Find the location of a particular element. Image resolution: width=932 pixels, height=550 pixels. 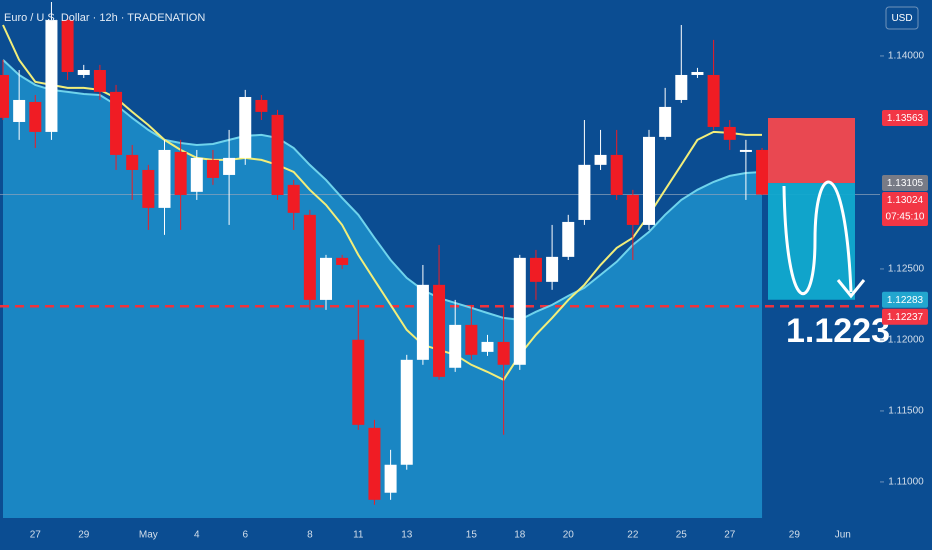

countdown: 07:45:10 is located at coordinates (905, 217).